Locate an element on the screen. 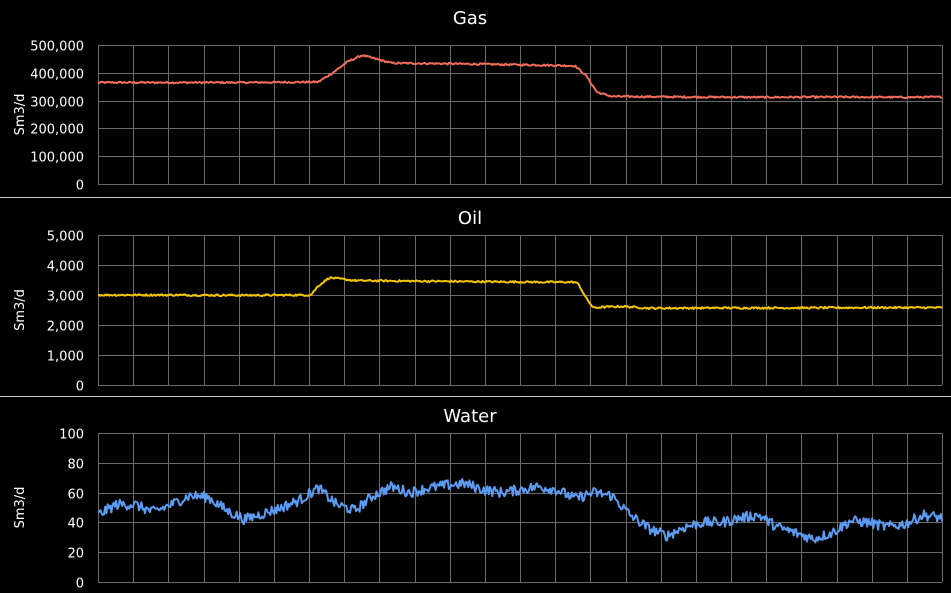 The image size is (951, 593). gas-chart-title: Gas is located at coordinates (470, 18).